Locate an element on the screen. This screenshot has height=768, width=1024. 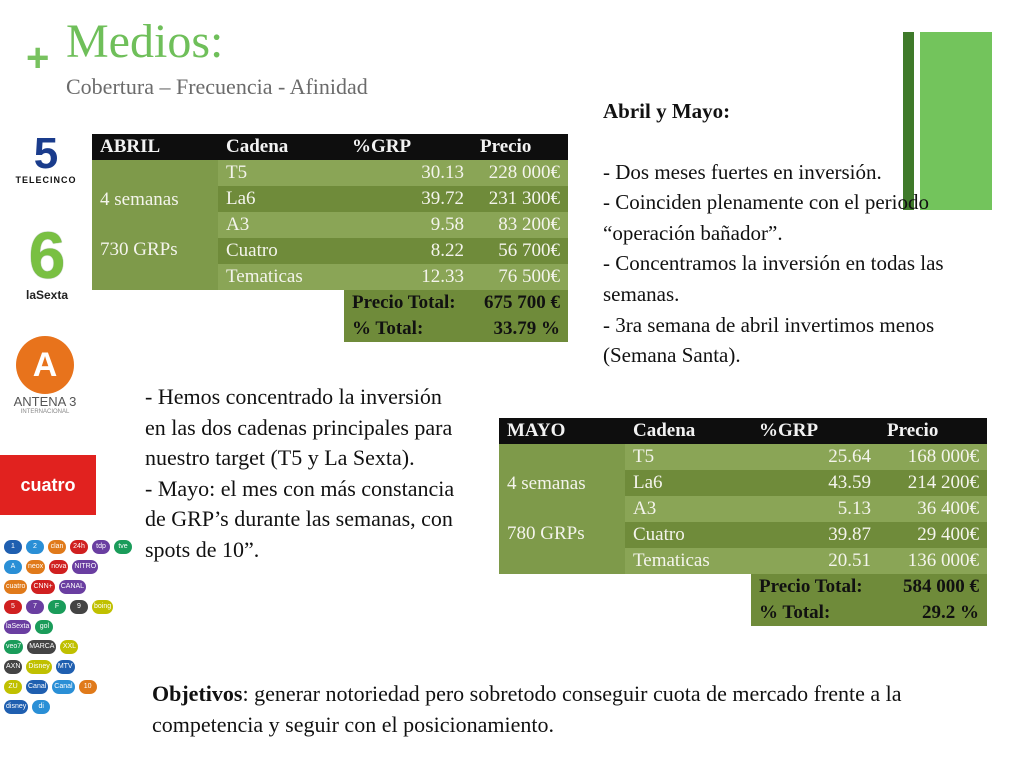
channel-logo-icon: MTV is located at coordinates (65, 667).